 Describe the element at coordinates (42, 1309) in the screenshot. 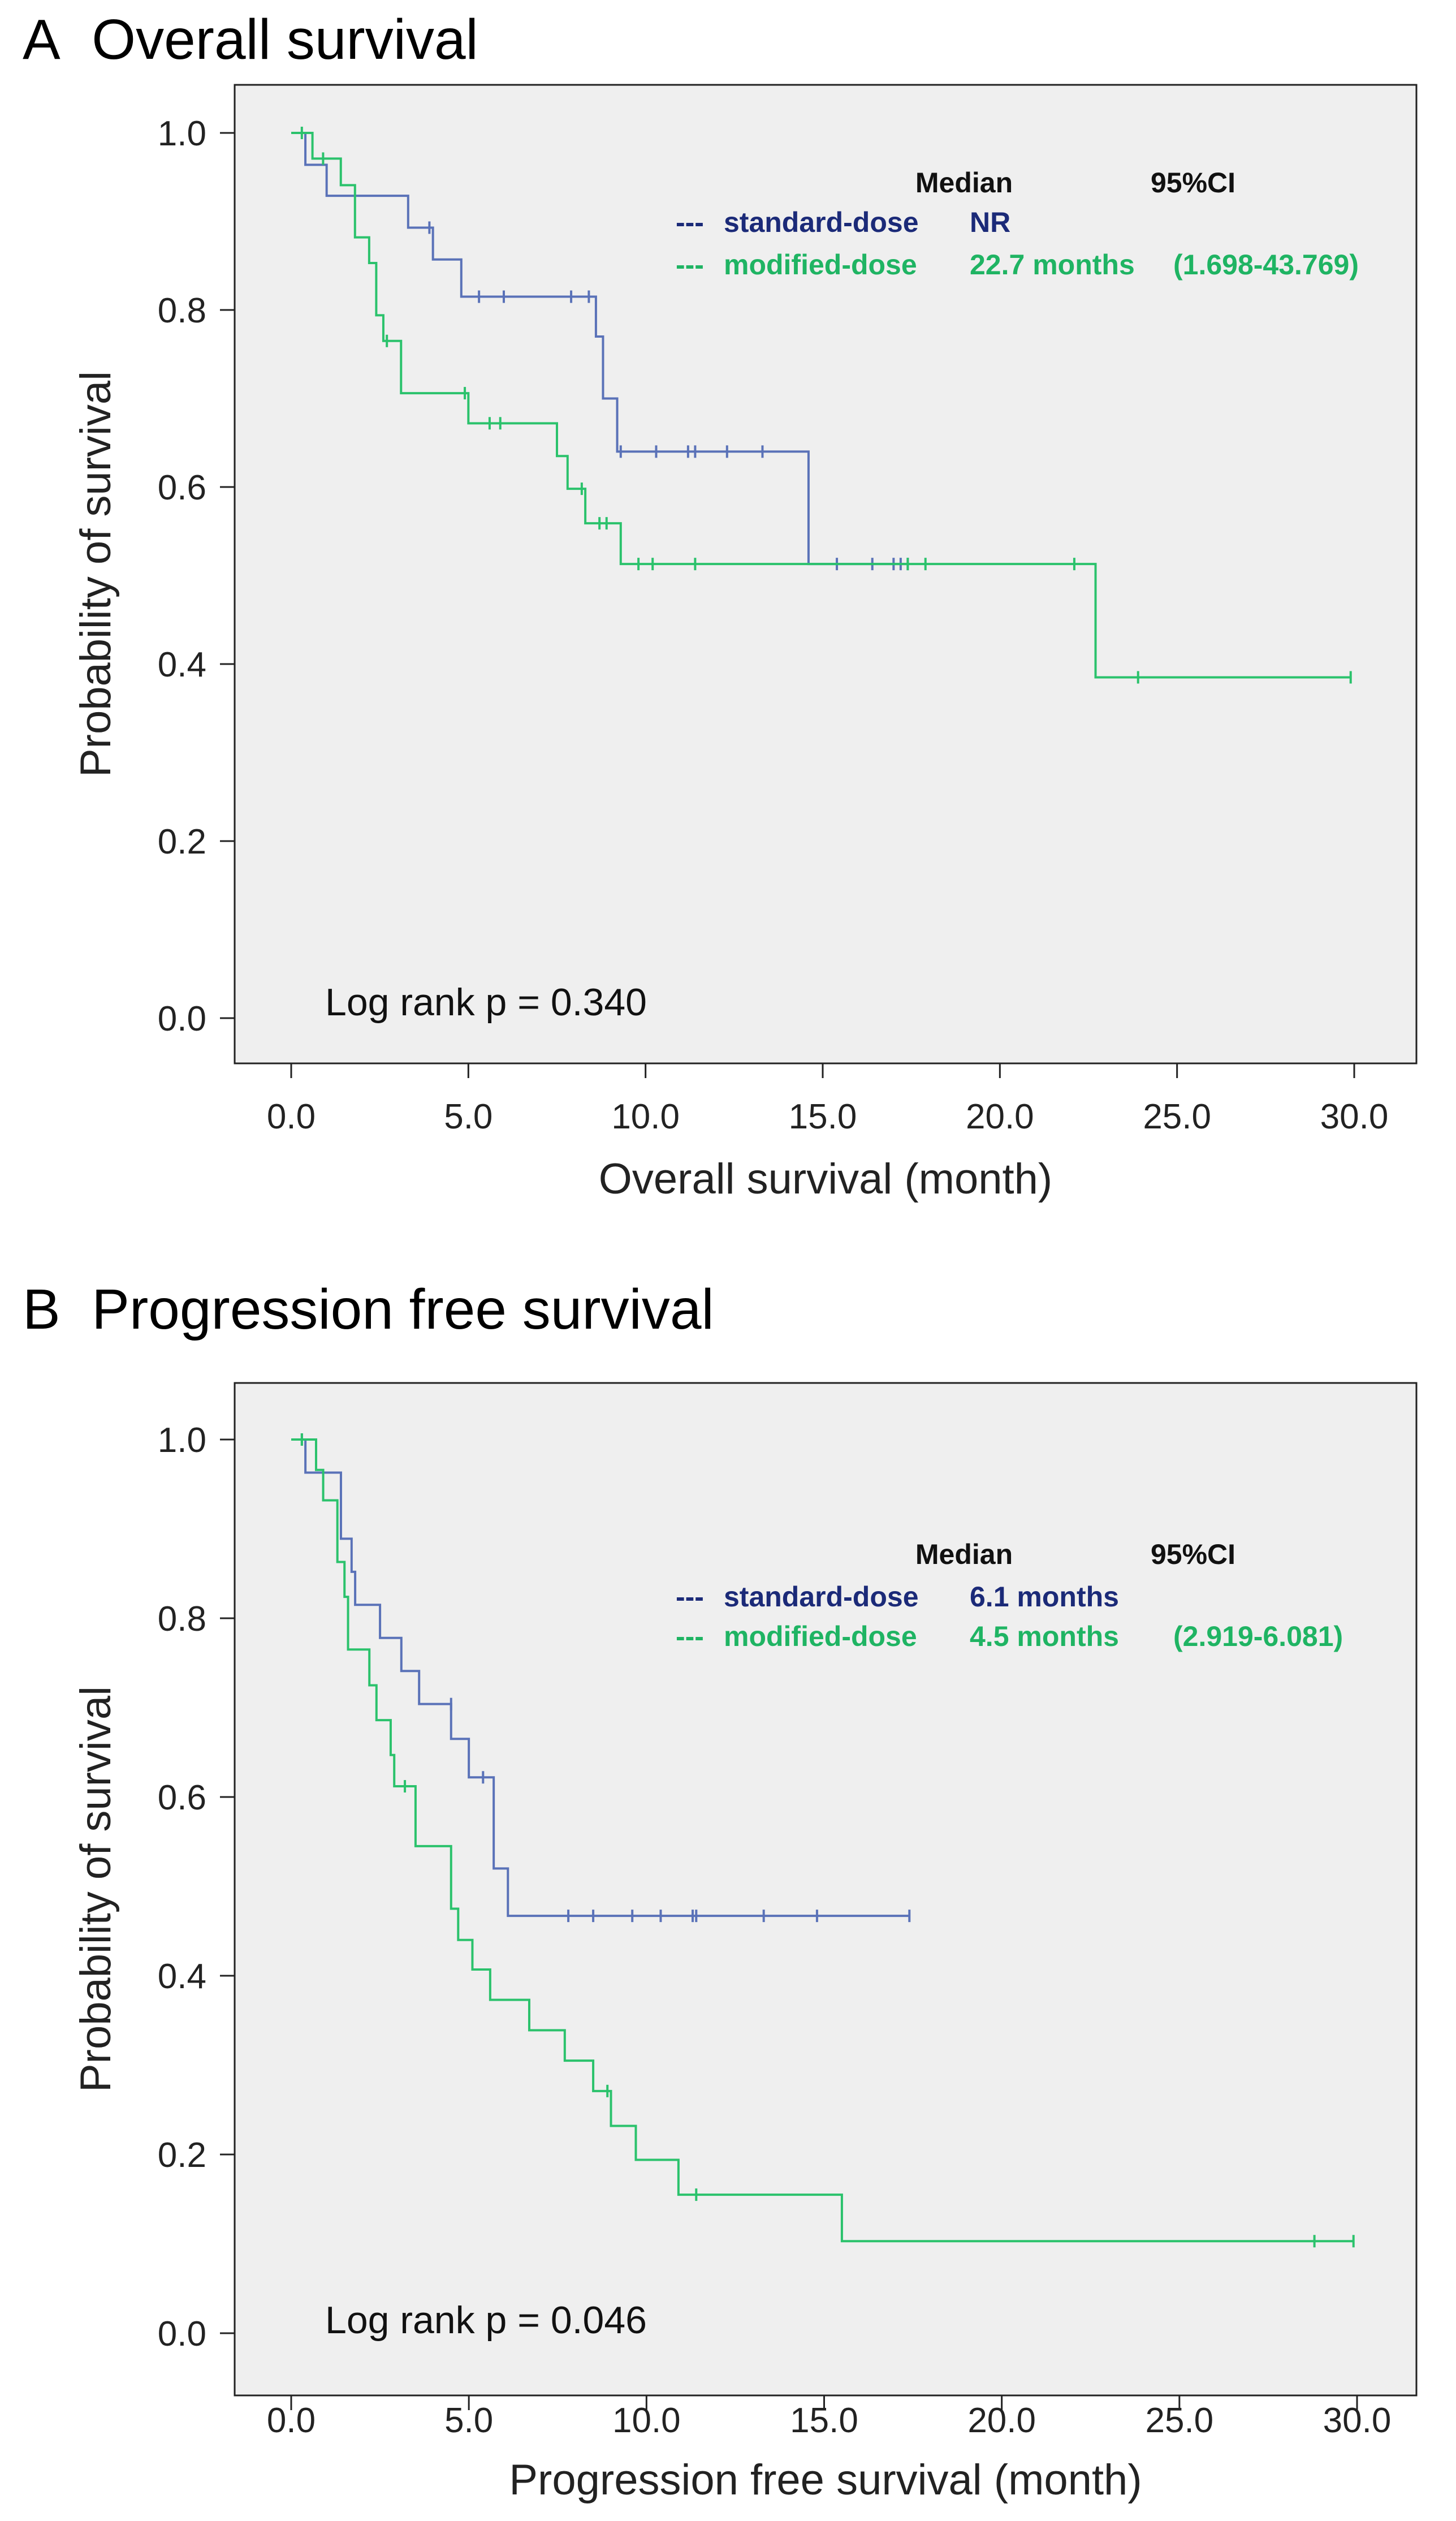

I see `panel-b-label: B` at that location.